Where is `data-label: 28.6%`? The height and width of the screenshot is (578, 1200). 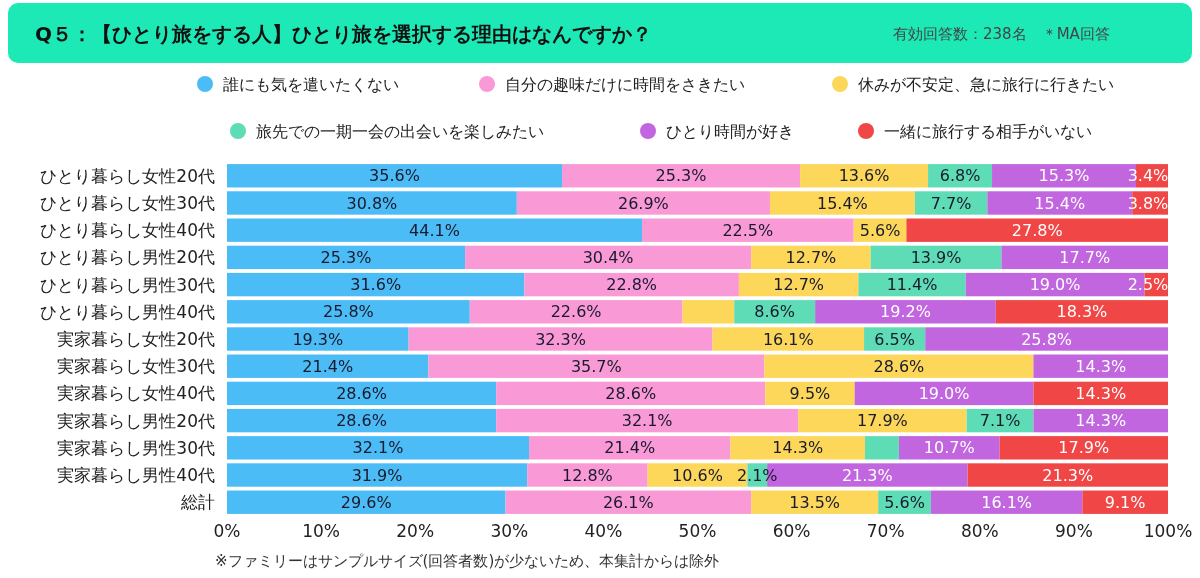 data-label: 28.6% is located at coordinates (631, 393).